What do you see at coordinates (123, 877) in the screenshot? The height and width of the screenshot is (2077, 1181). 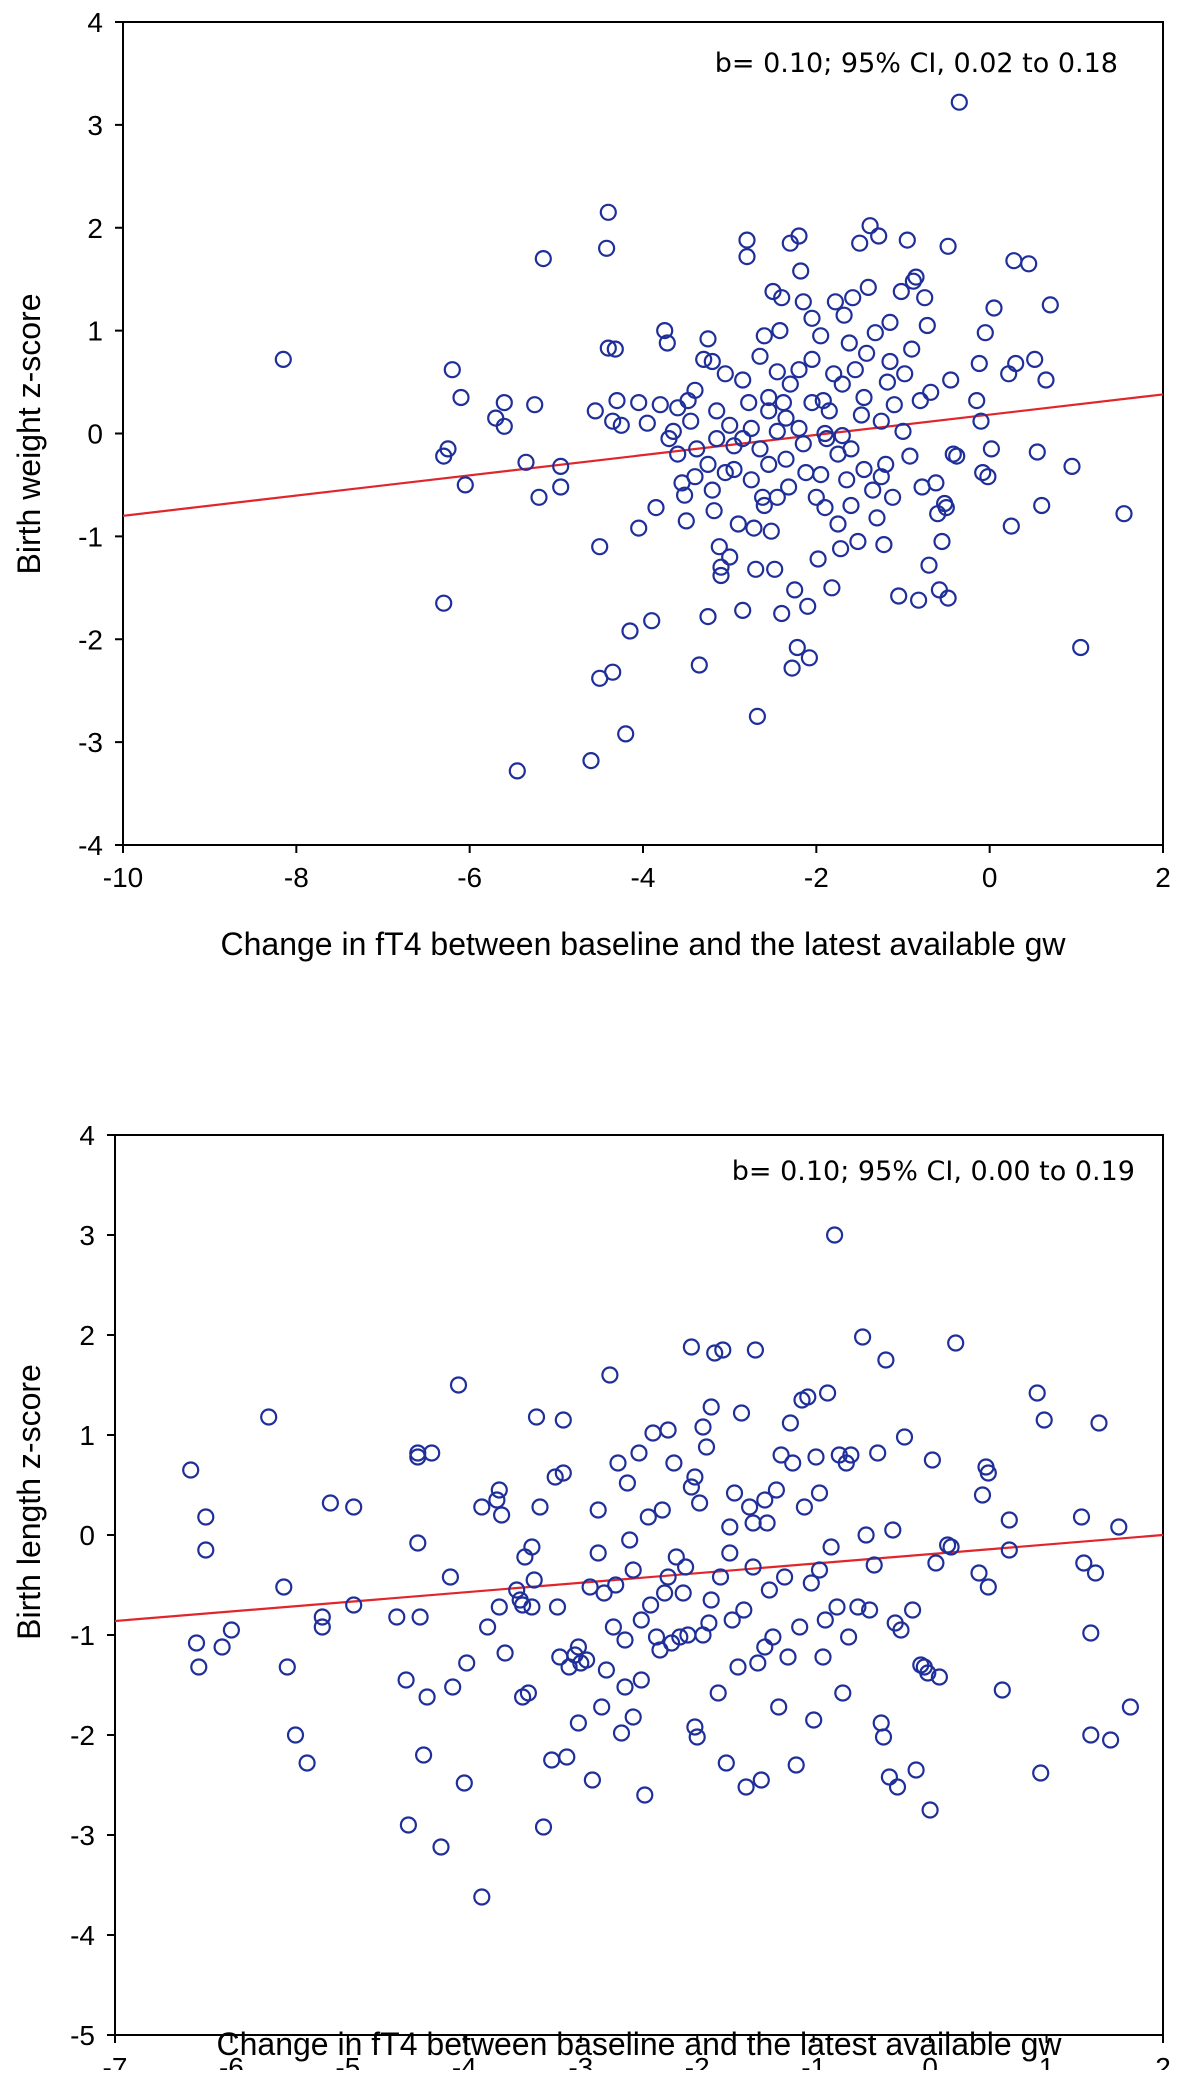 I see `x-tick-label: -10` at bounding box center [123, 877].